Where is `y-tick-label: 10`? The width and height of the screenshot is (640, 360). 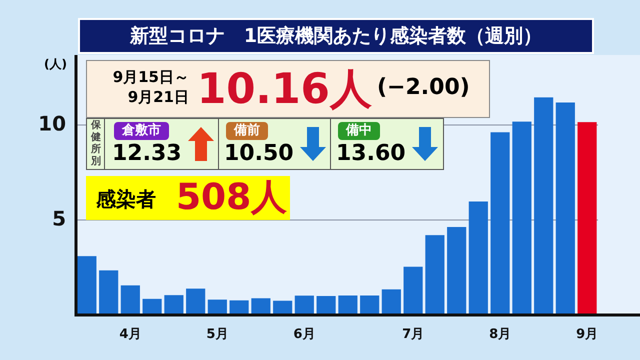
y-tick-label: 10 is located at coordinates (52, 123).